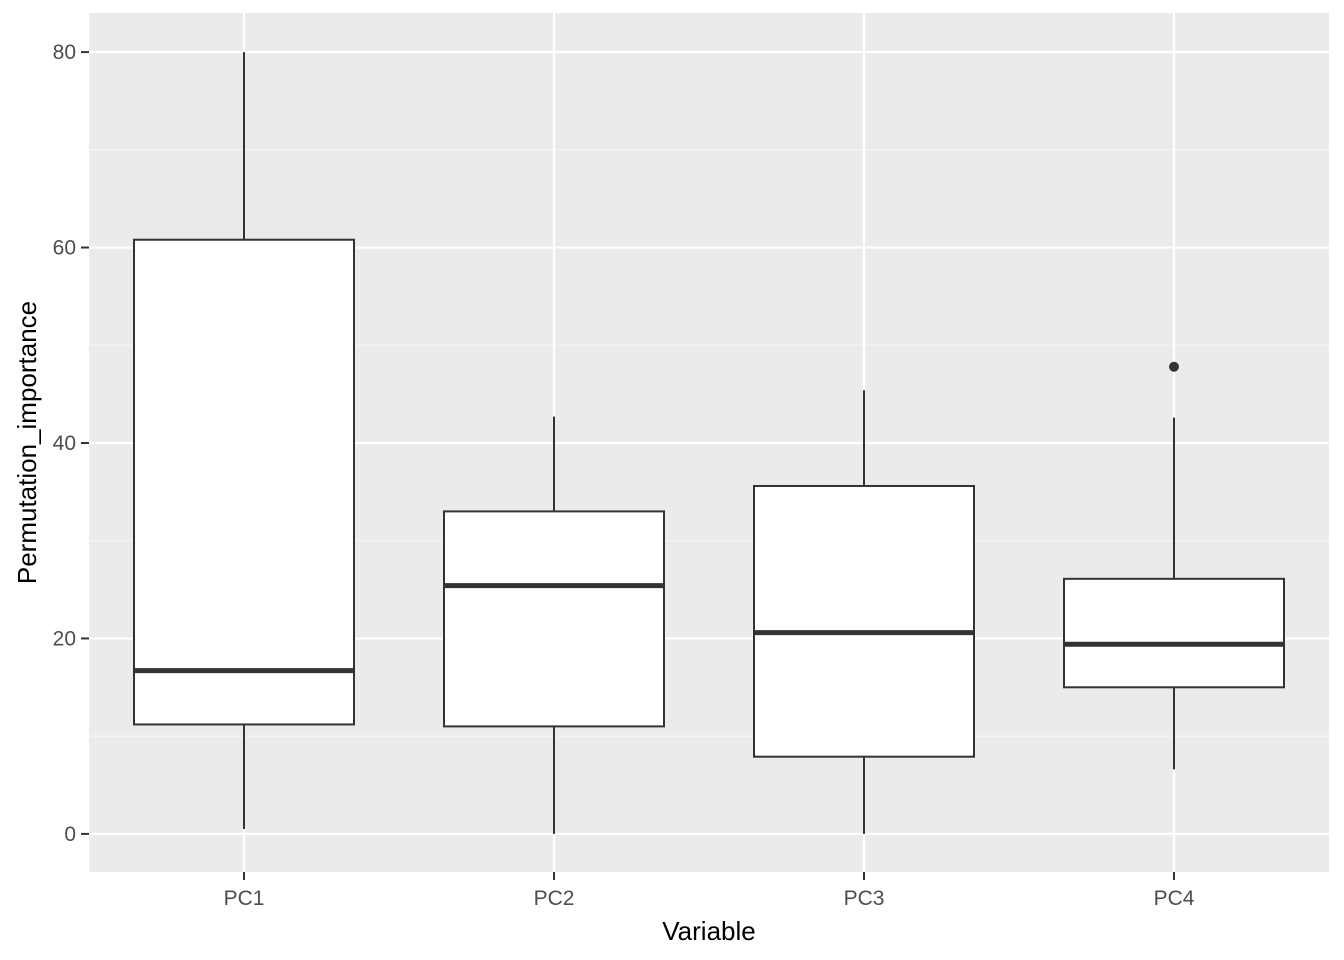 Image resolution: width=1344 pixels, height=960 pixels. Describe the element at coordinates (708, 931) in the screenshot. I see `x-axis-title: Variable` at that location.